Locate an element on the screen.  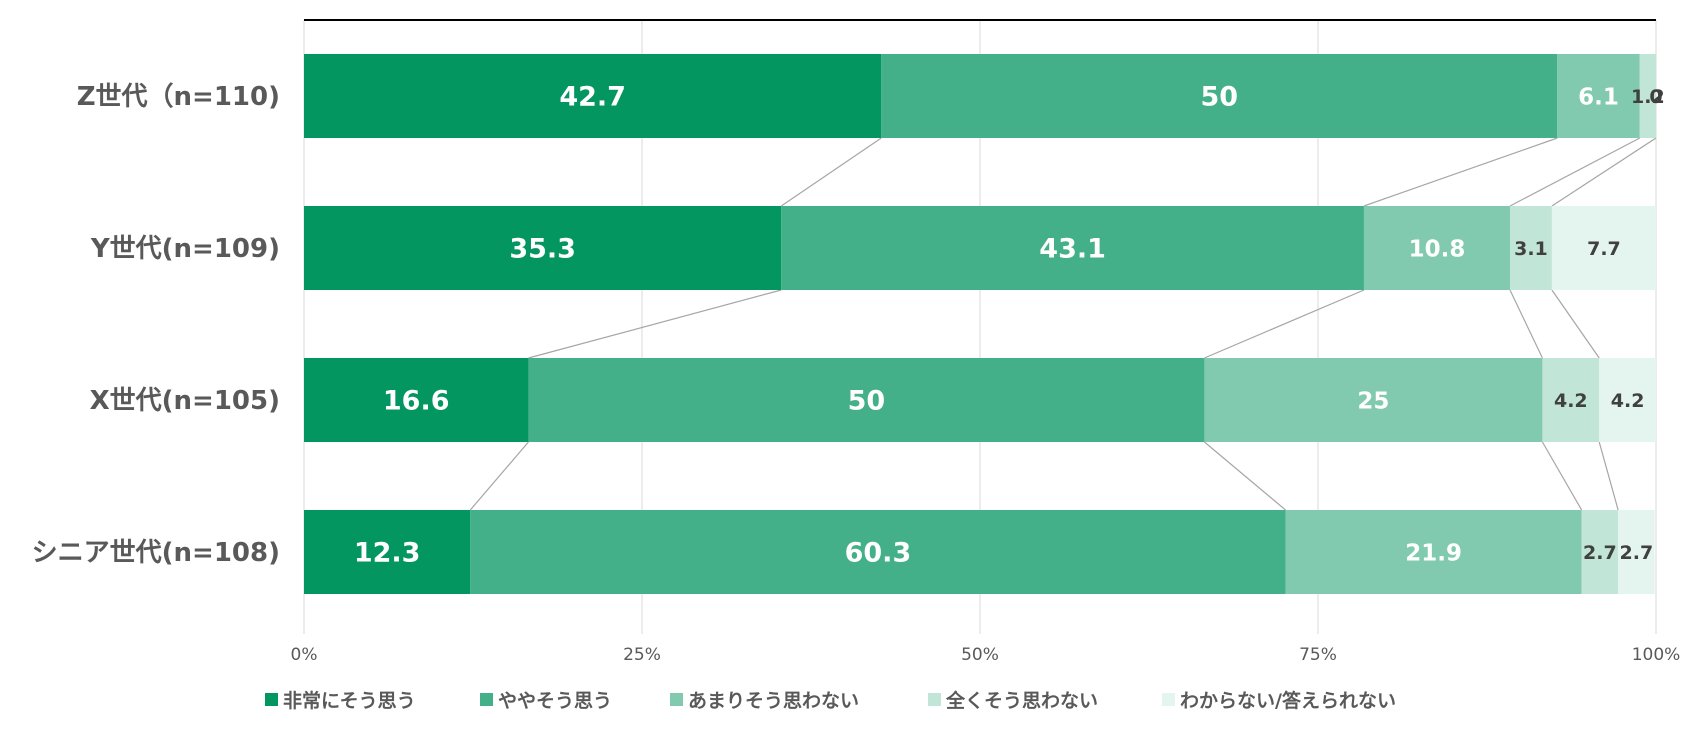
data-label: 3.1 is located at coordinates (1531, 249).